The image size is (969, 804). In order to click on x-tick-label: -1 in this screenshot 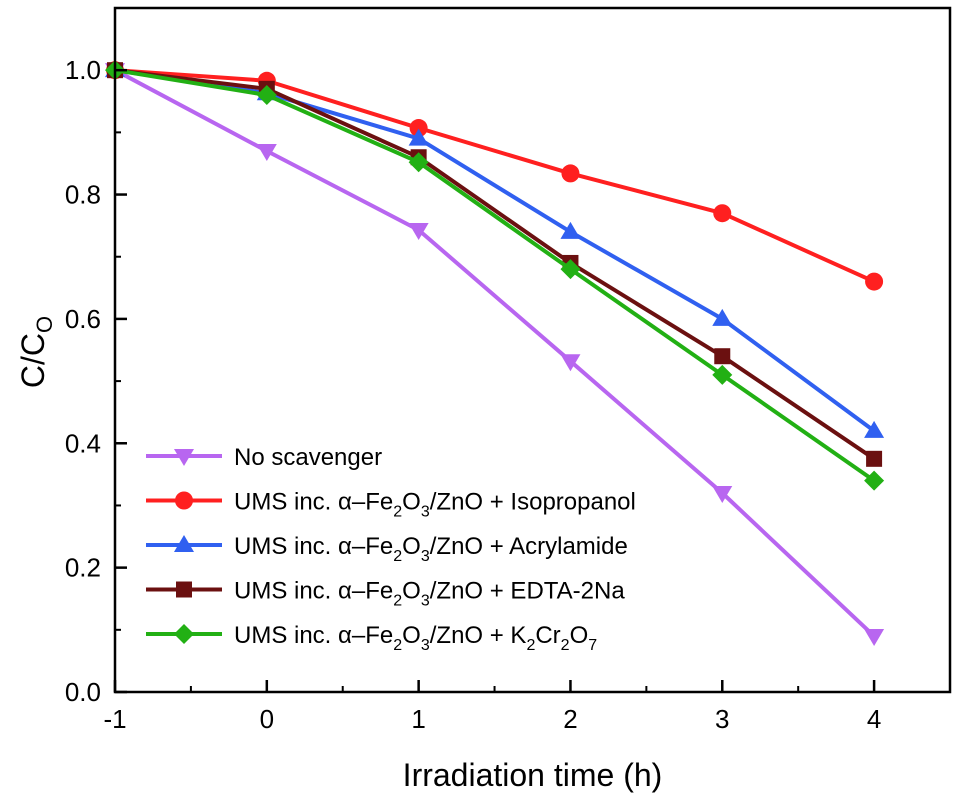, I will do `click(114, 719)`.